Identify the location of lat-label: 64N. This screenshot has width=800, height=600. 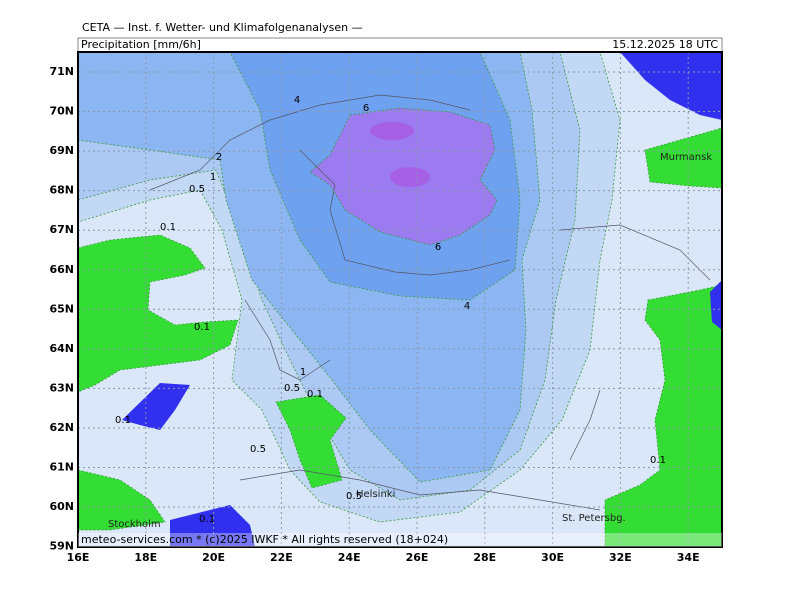
(61, 348).